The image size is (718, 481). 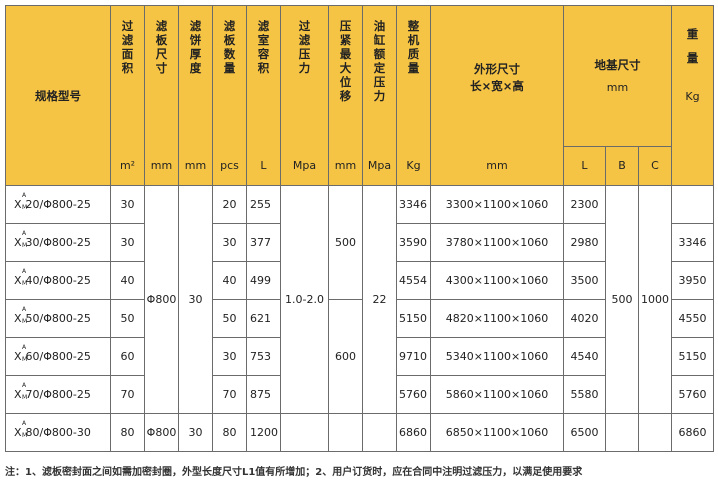 I want to click on dimensions-cell: 4300×1100×1060, so click(x=497, y=280).